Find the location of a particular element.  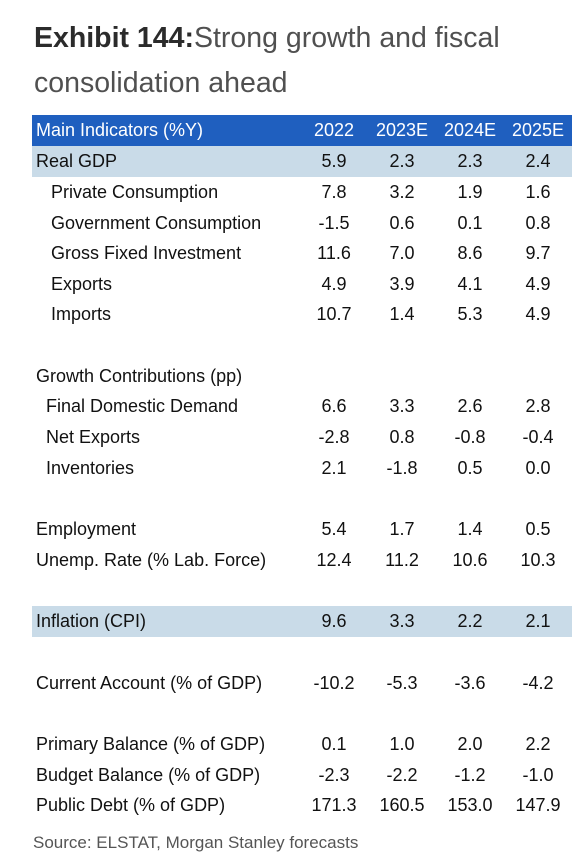

row-label: Real GDP is located at coordinates (77, 161).